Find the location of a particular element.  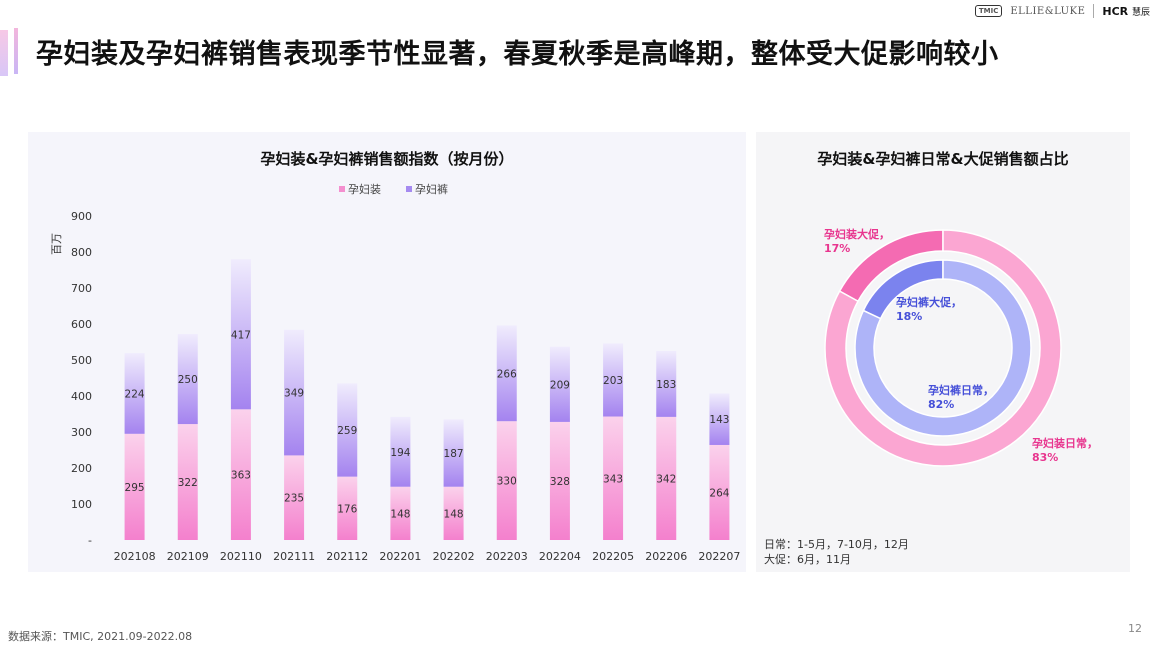

x-tick-label: 202111 is located at coordinates (294, 556).